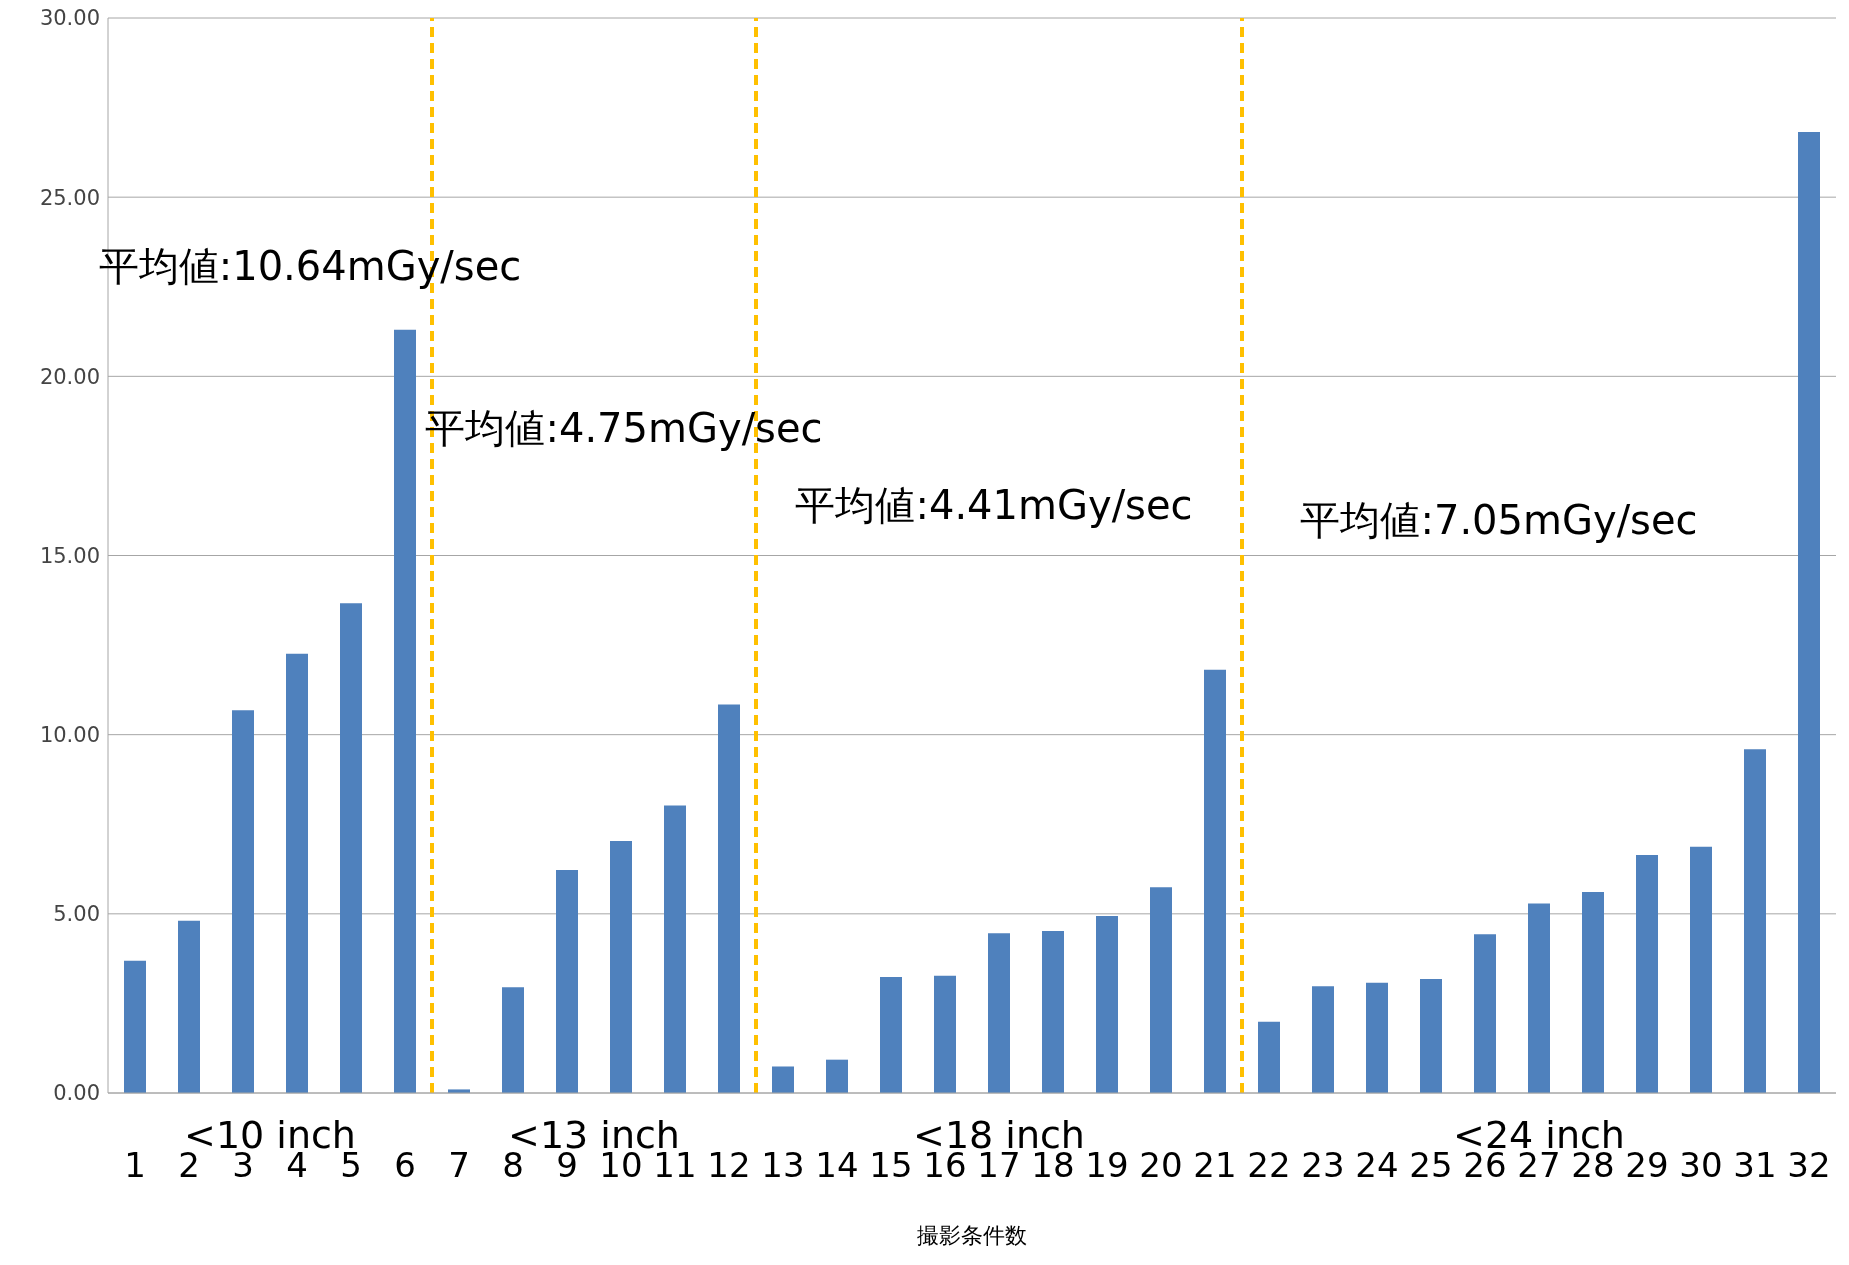  Describe the element at coordinates (405, 1165) in the screenshot. I see `x-tick-label: 6` at that location.